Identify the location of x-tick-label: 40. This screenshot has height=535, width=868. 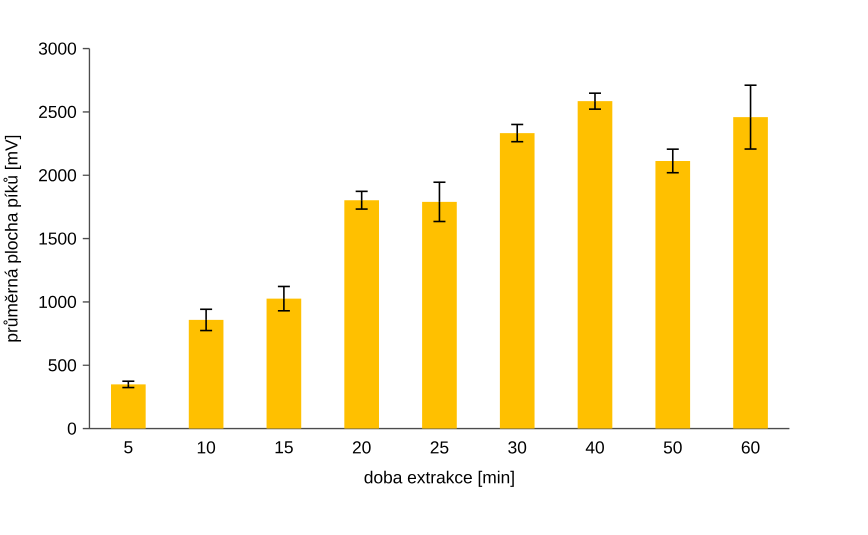
(595, 447).